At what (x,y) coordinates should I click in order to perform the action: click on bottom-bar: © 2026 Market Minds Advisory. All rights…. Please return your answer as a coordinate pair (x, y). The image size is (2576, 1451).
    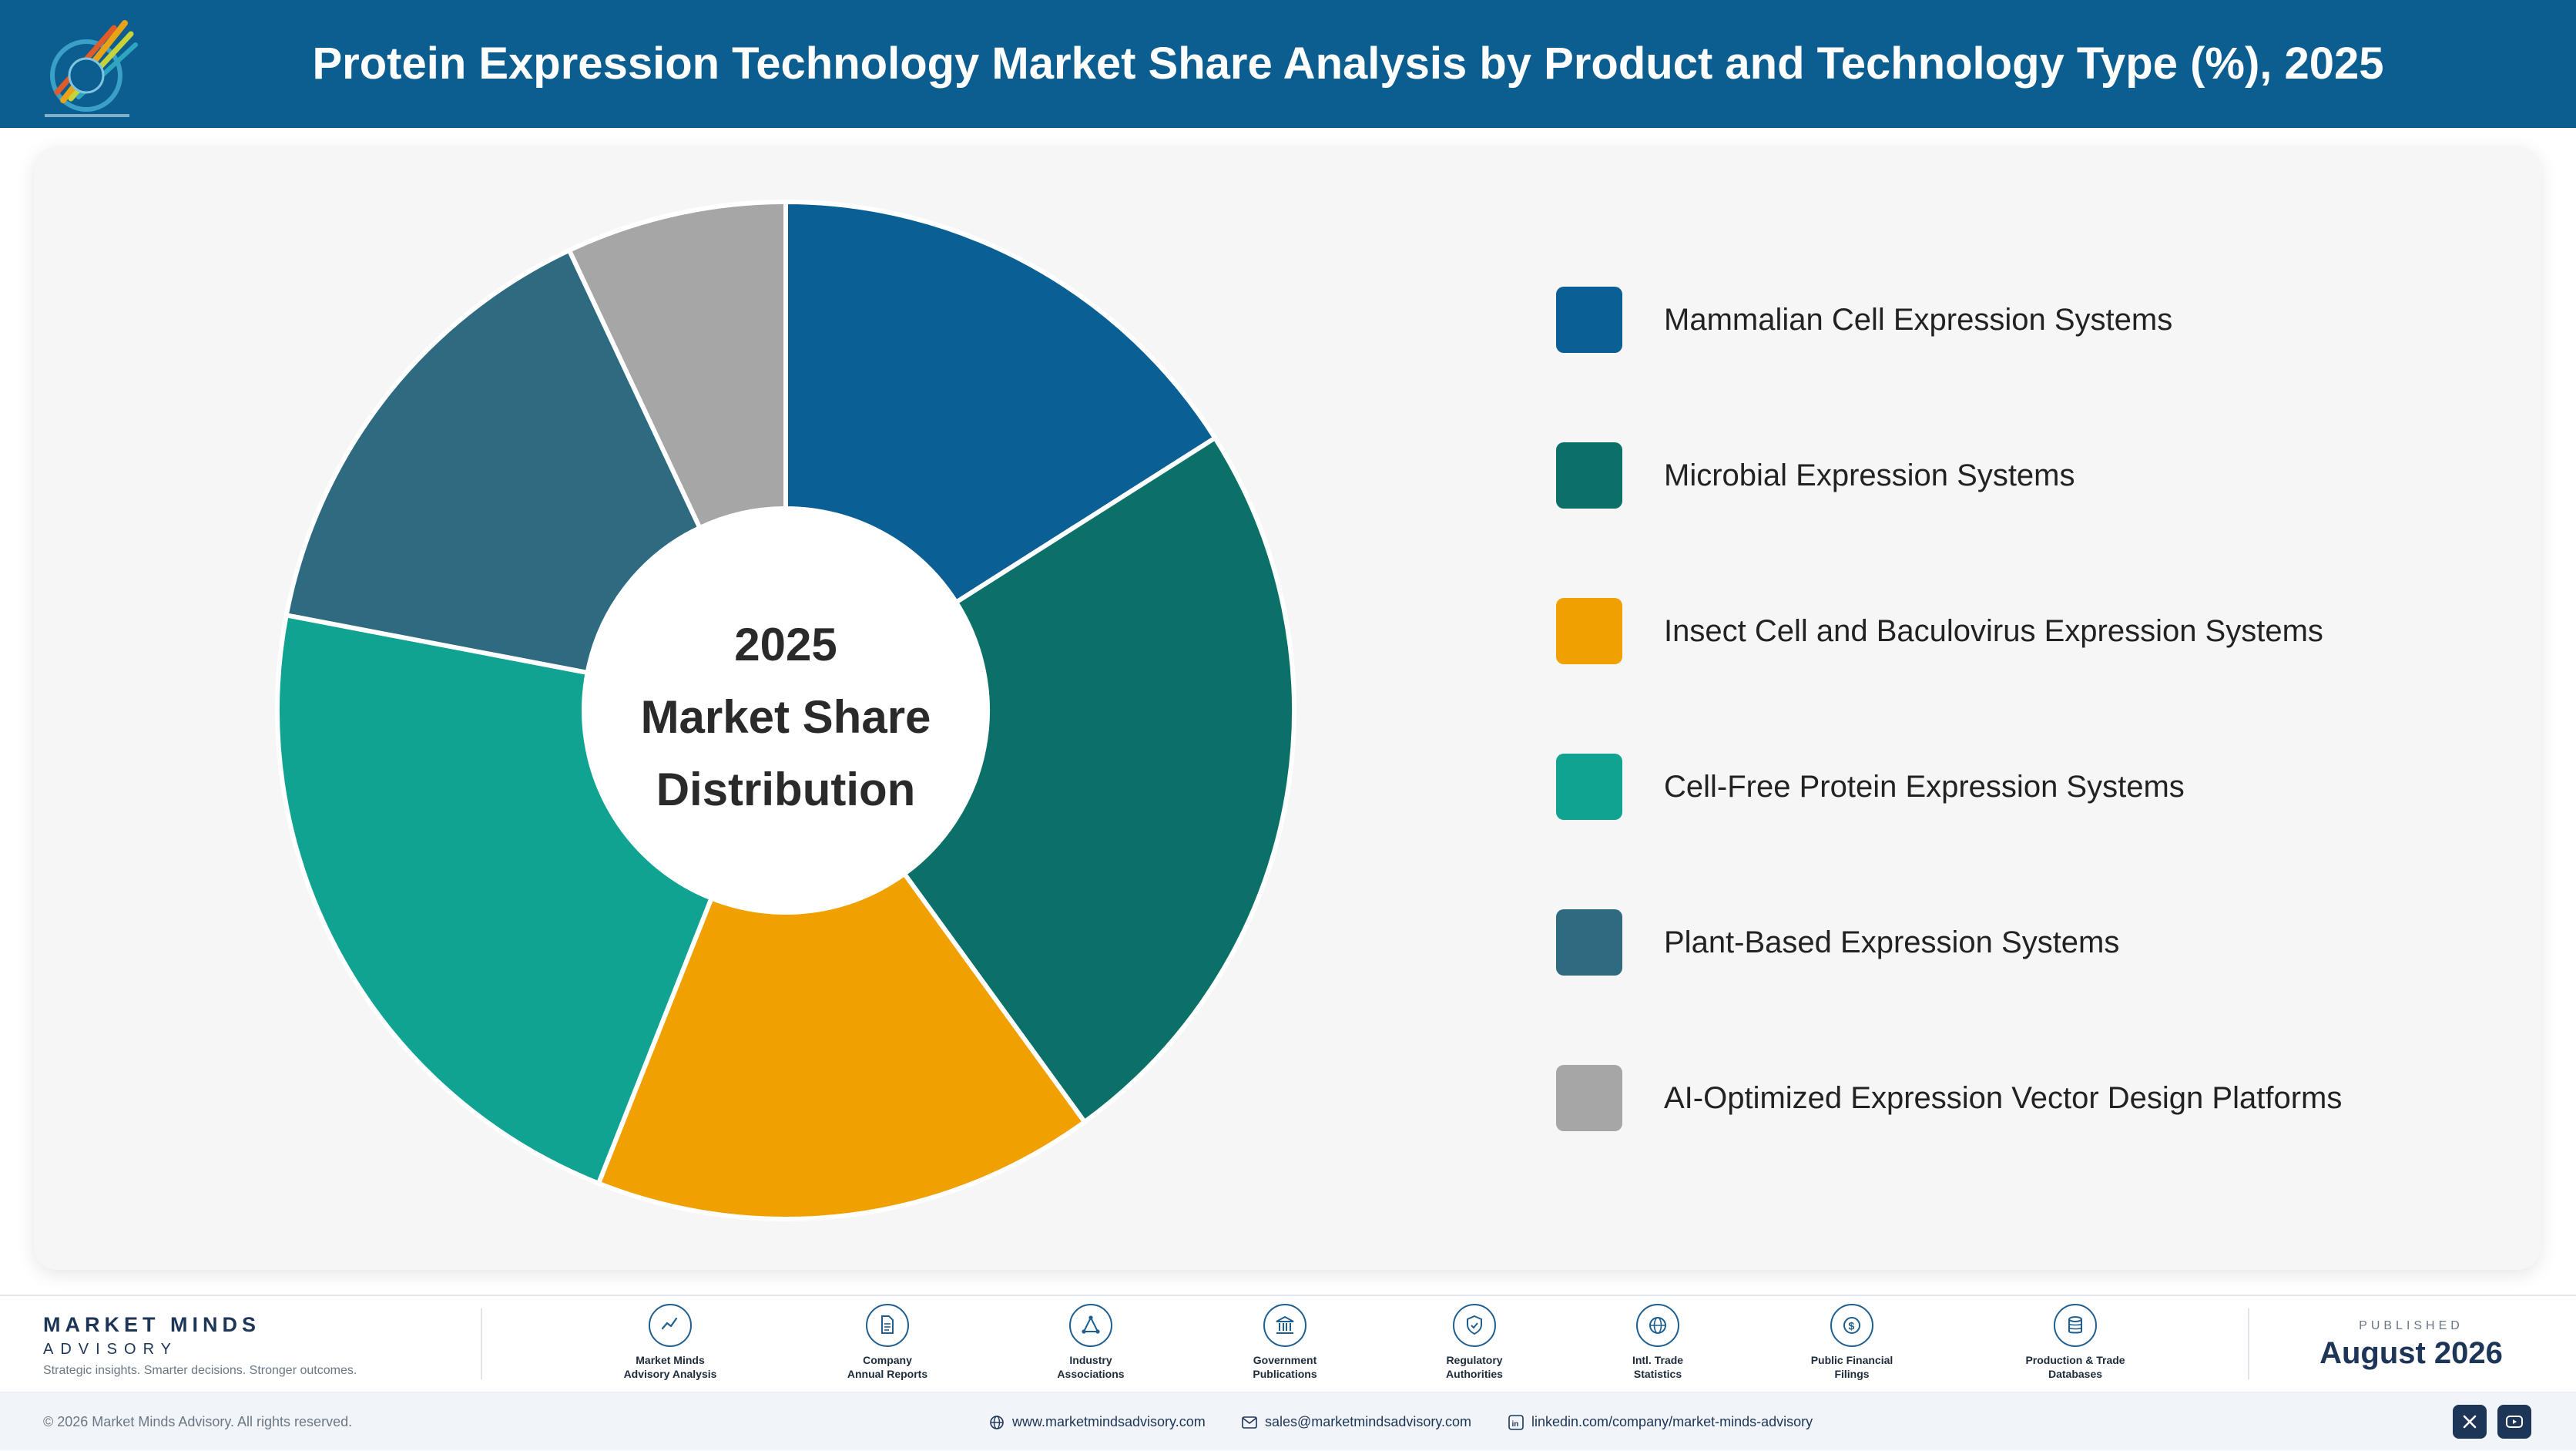
    Looking at the image, I should click on (1288, 1421).